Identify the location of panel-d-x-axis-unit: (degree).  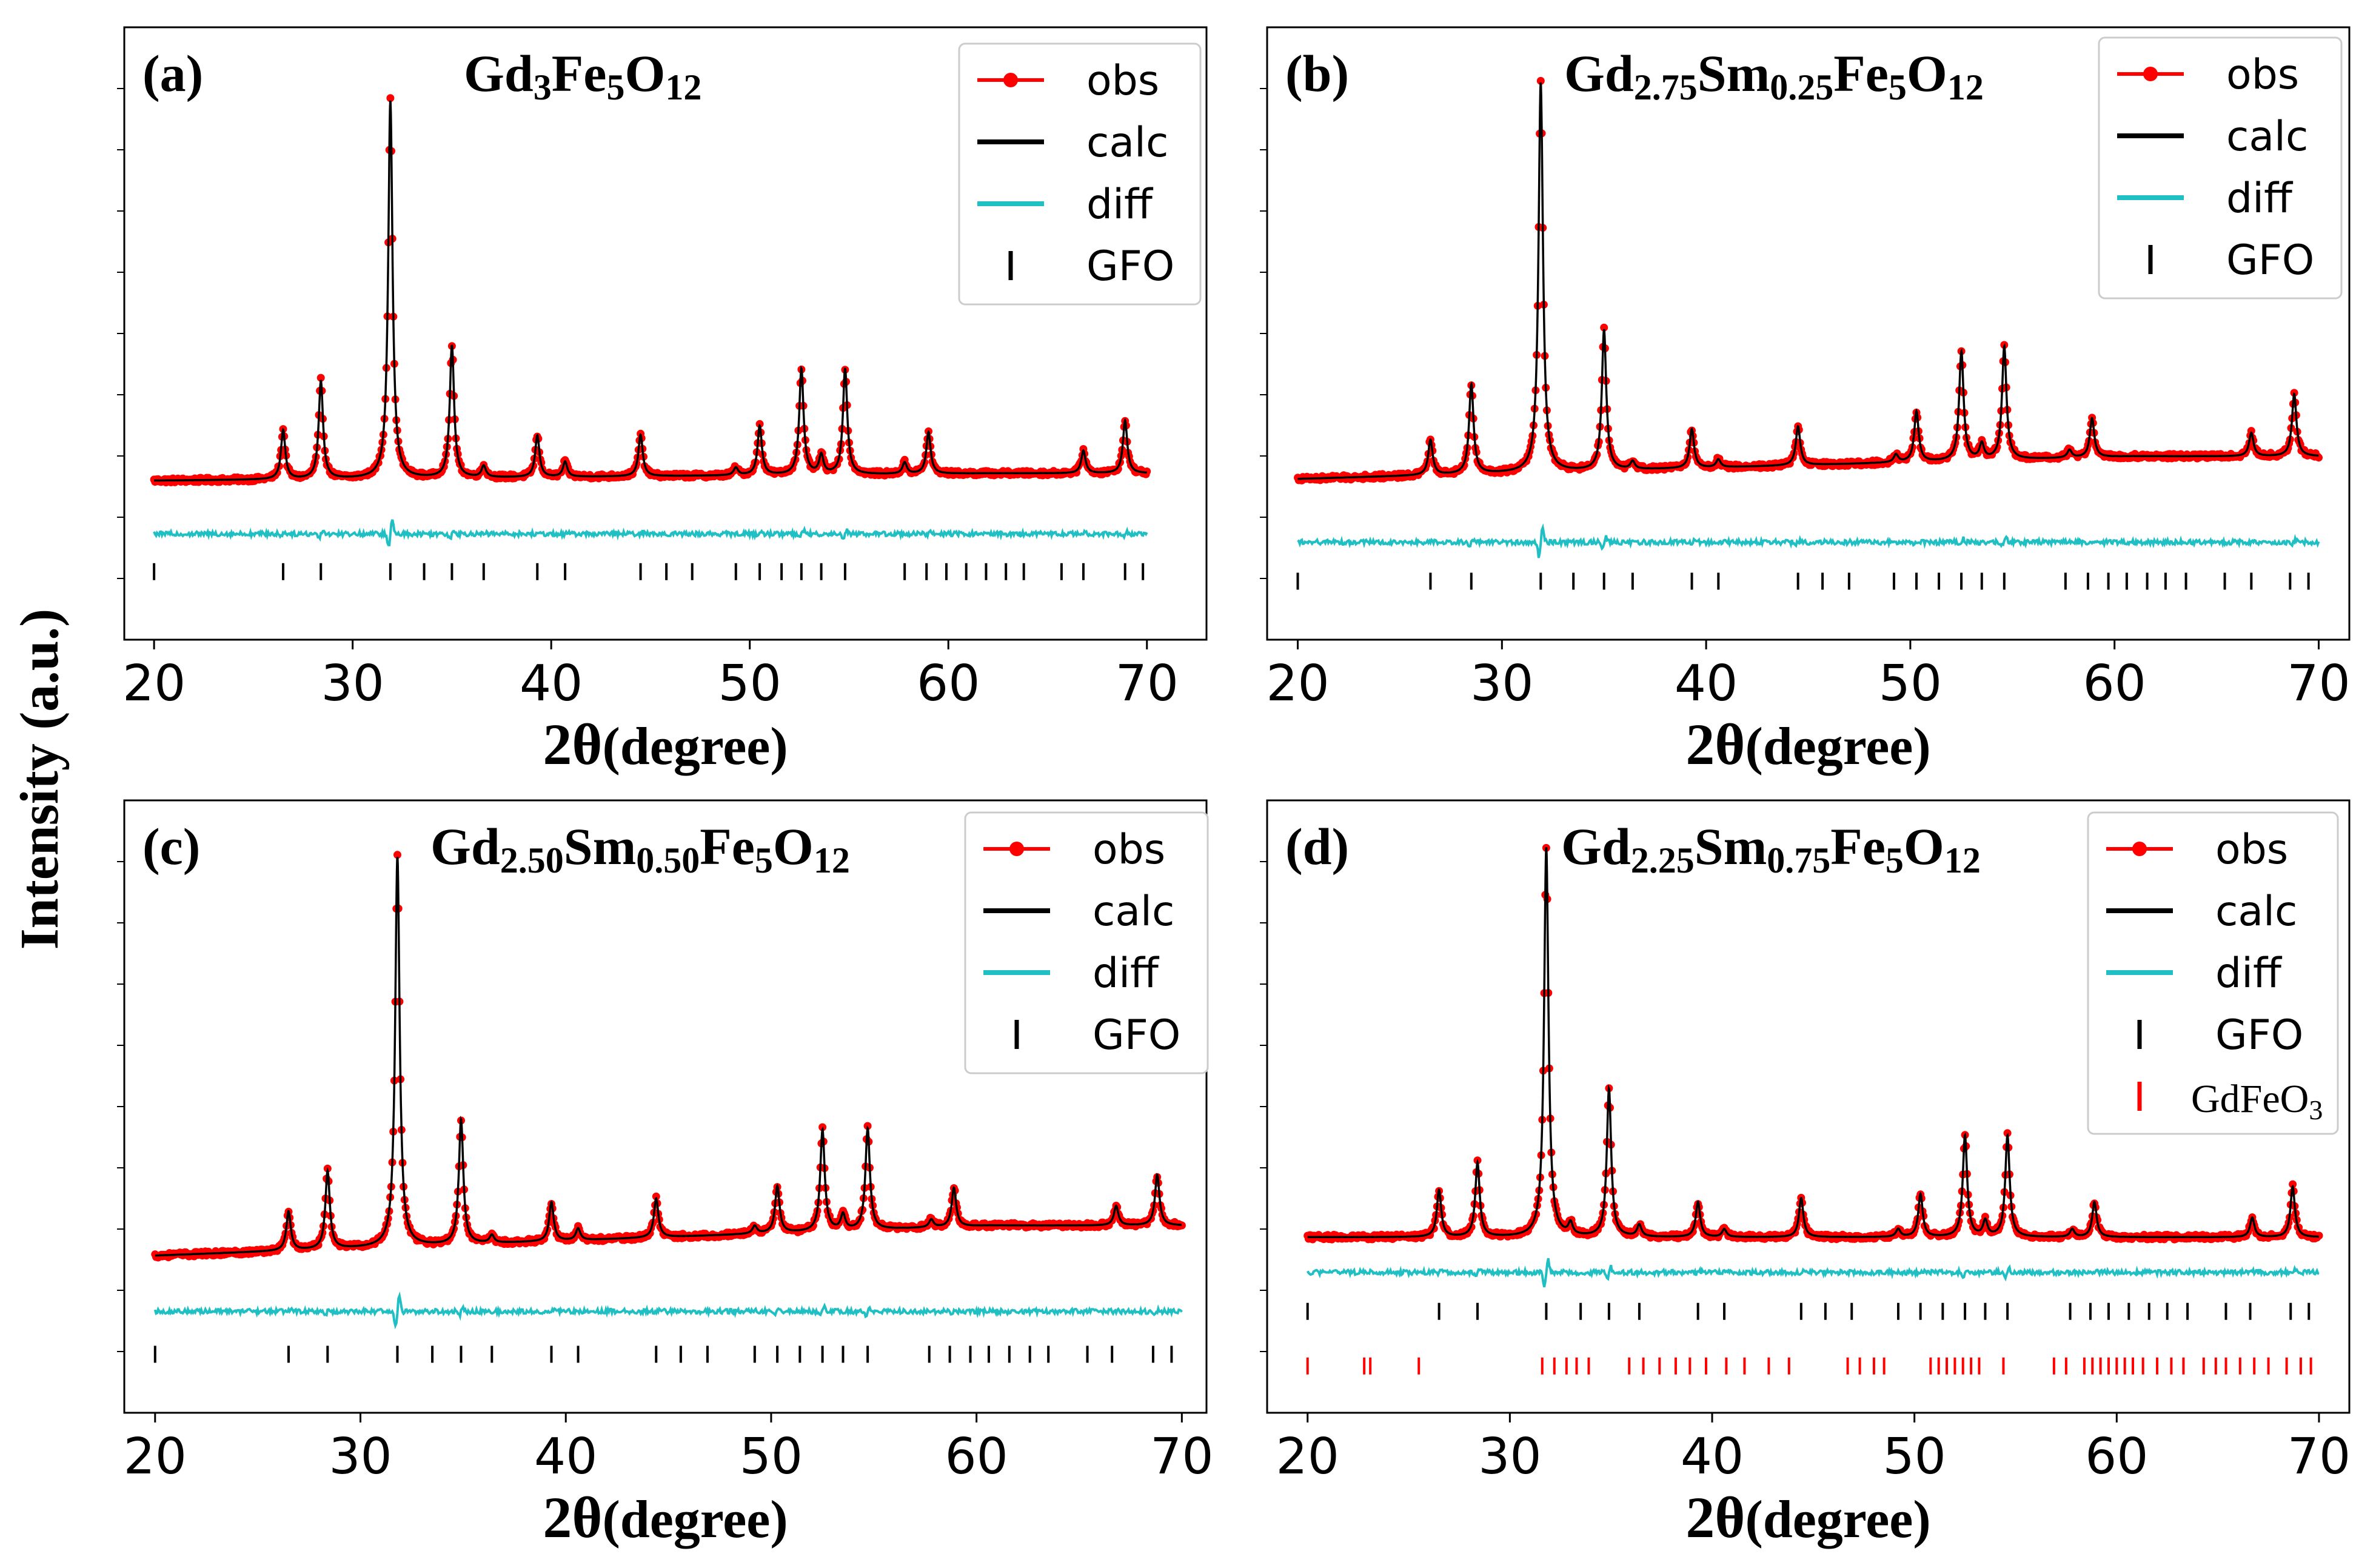
(1838, 1520).